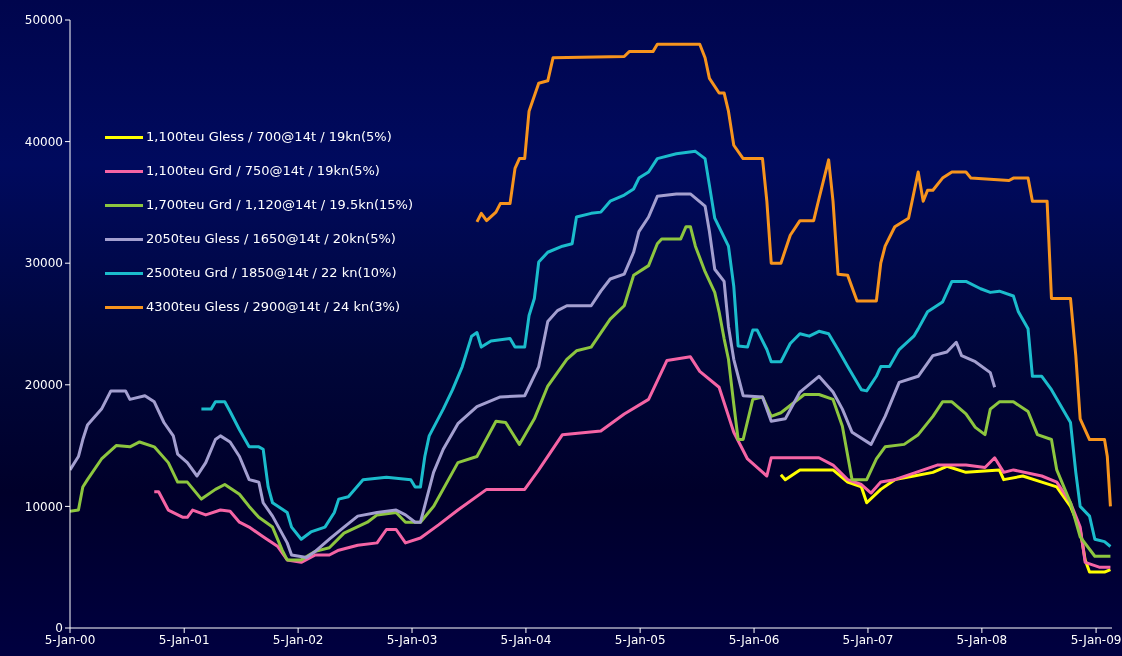 The image size is (1122, 656). Describe the element at coordinates (43, 141) in the screenshot. I see `y-tick-label: 40000` at that location.